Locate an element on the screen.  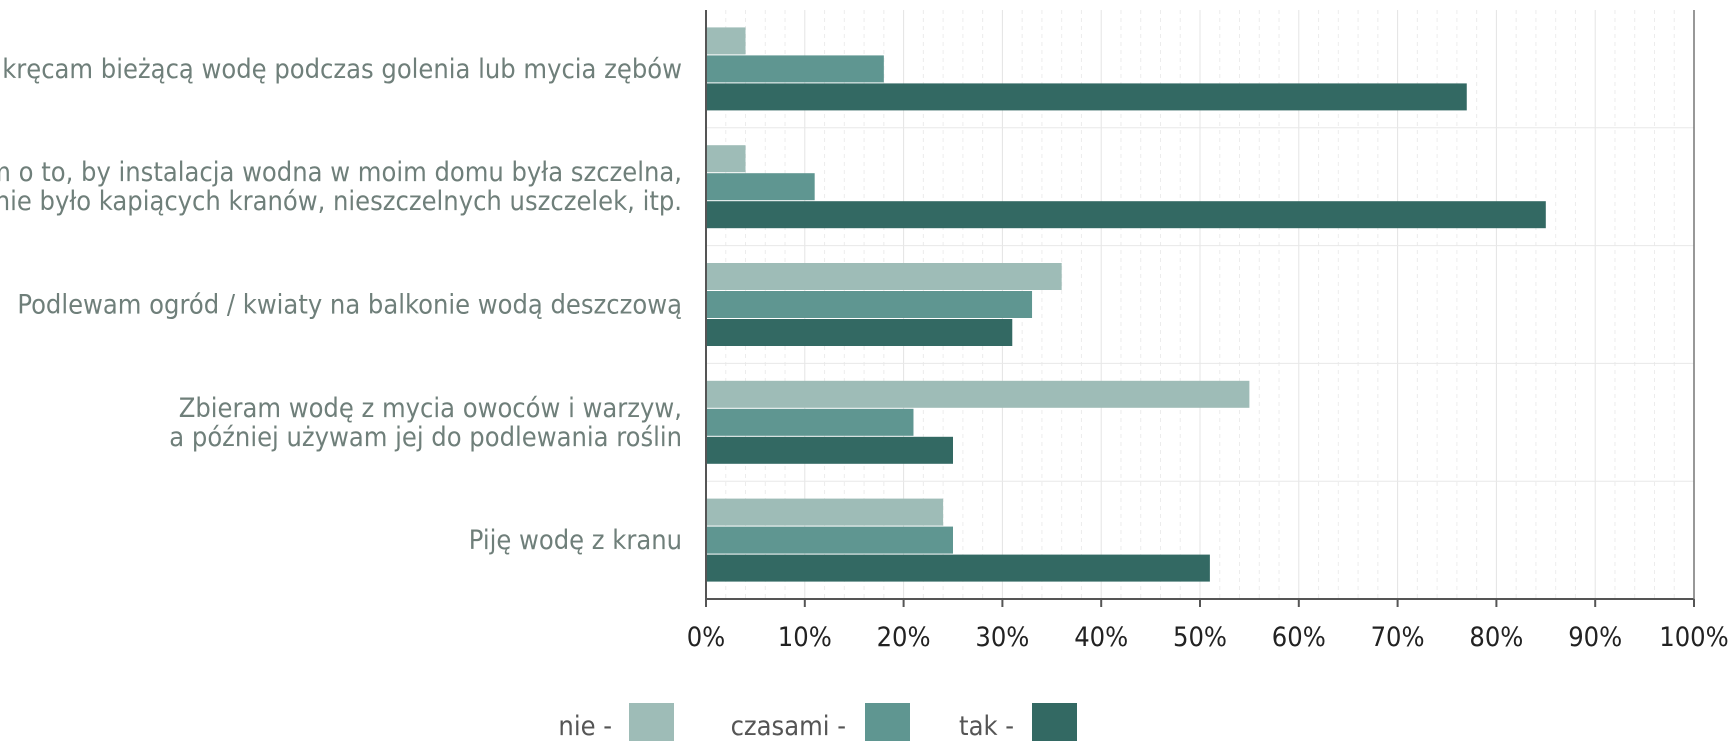
legend-label: czasami - is located at coordinates (788, 726).